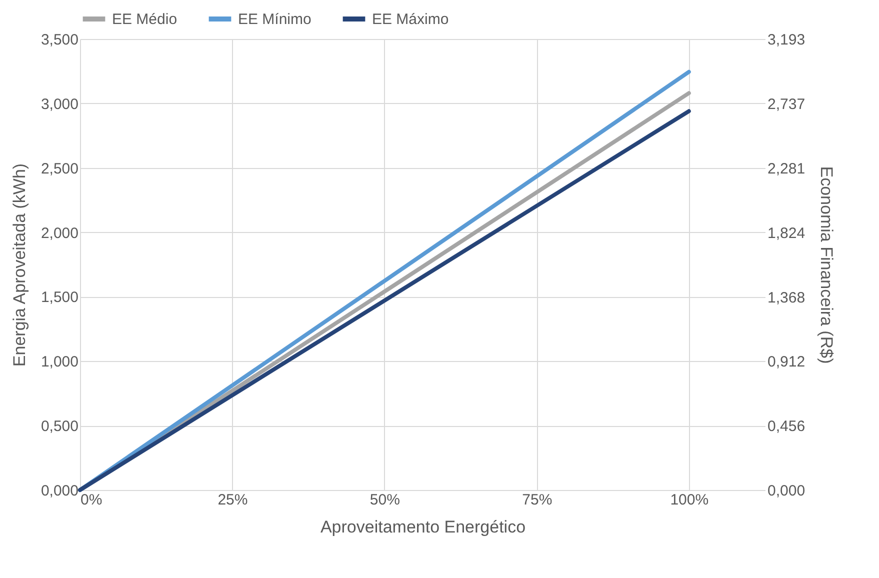  What do you see at coordinates (787, 40) in the screenshot?
I see `y2-tick-label: 3,193` at bounding box center [787, 40].